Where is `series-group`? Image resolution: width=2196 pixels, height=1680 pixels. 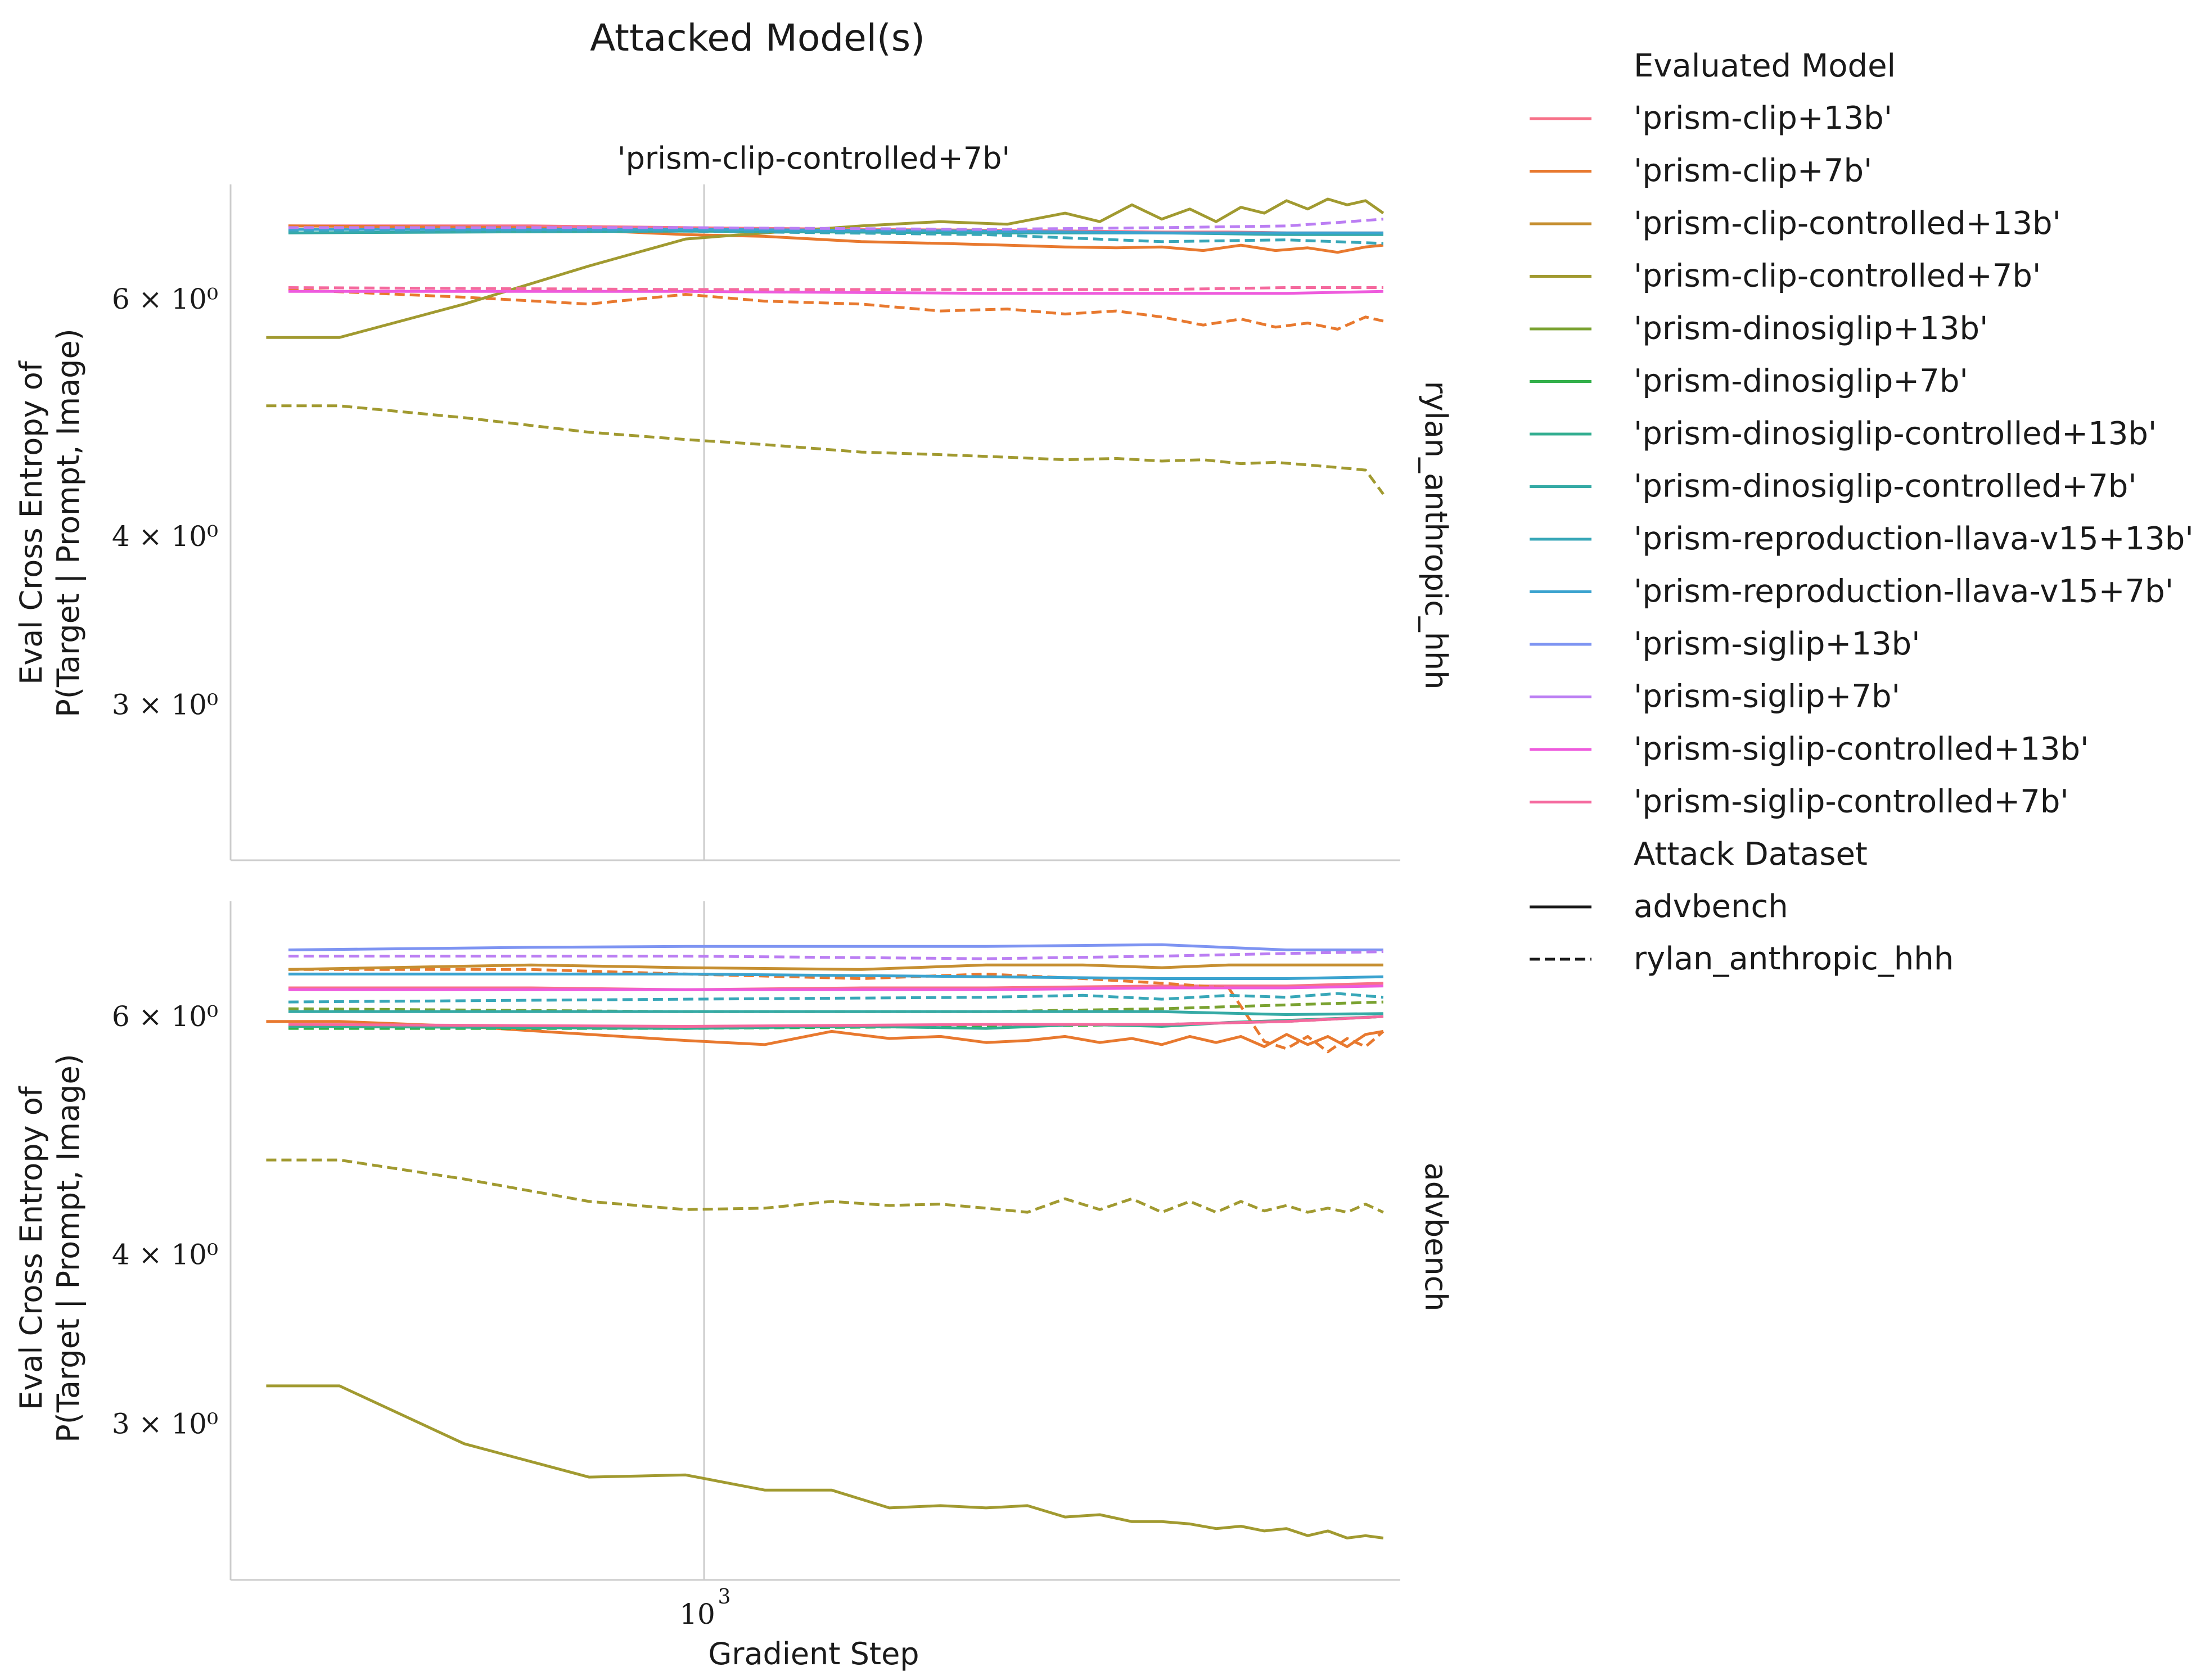
series-group is located at coordinates (825, 346).